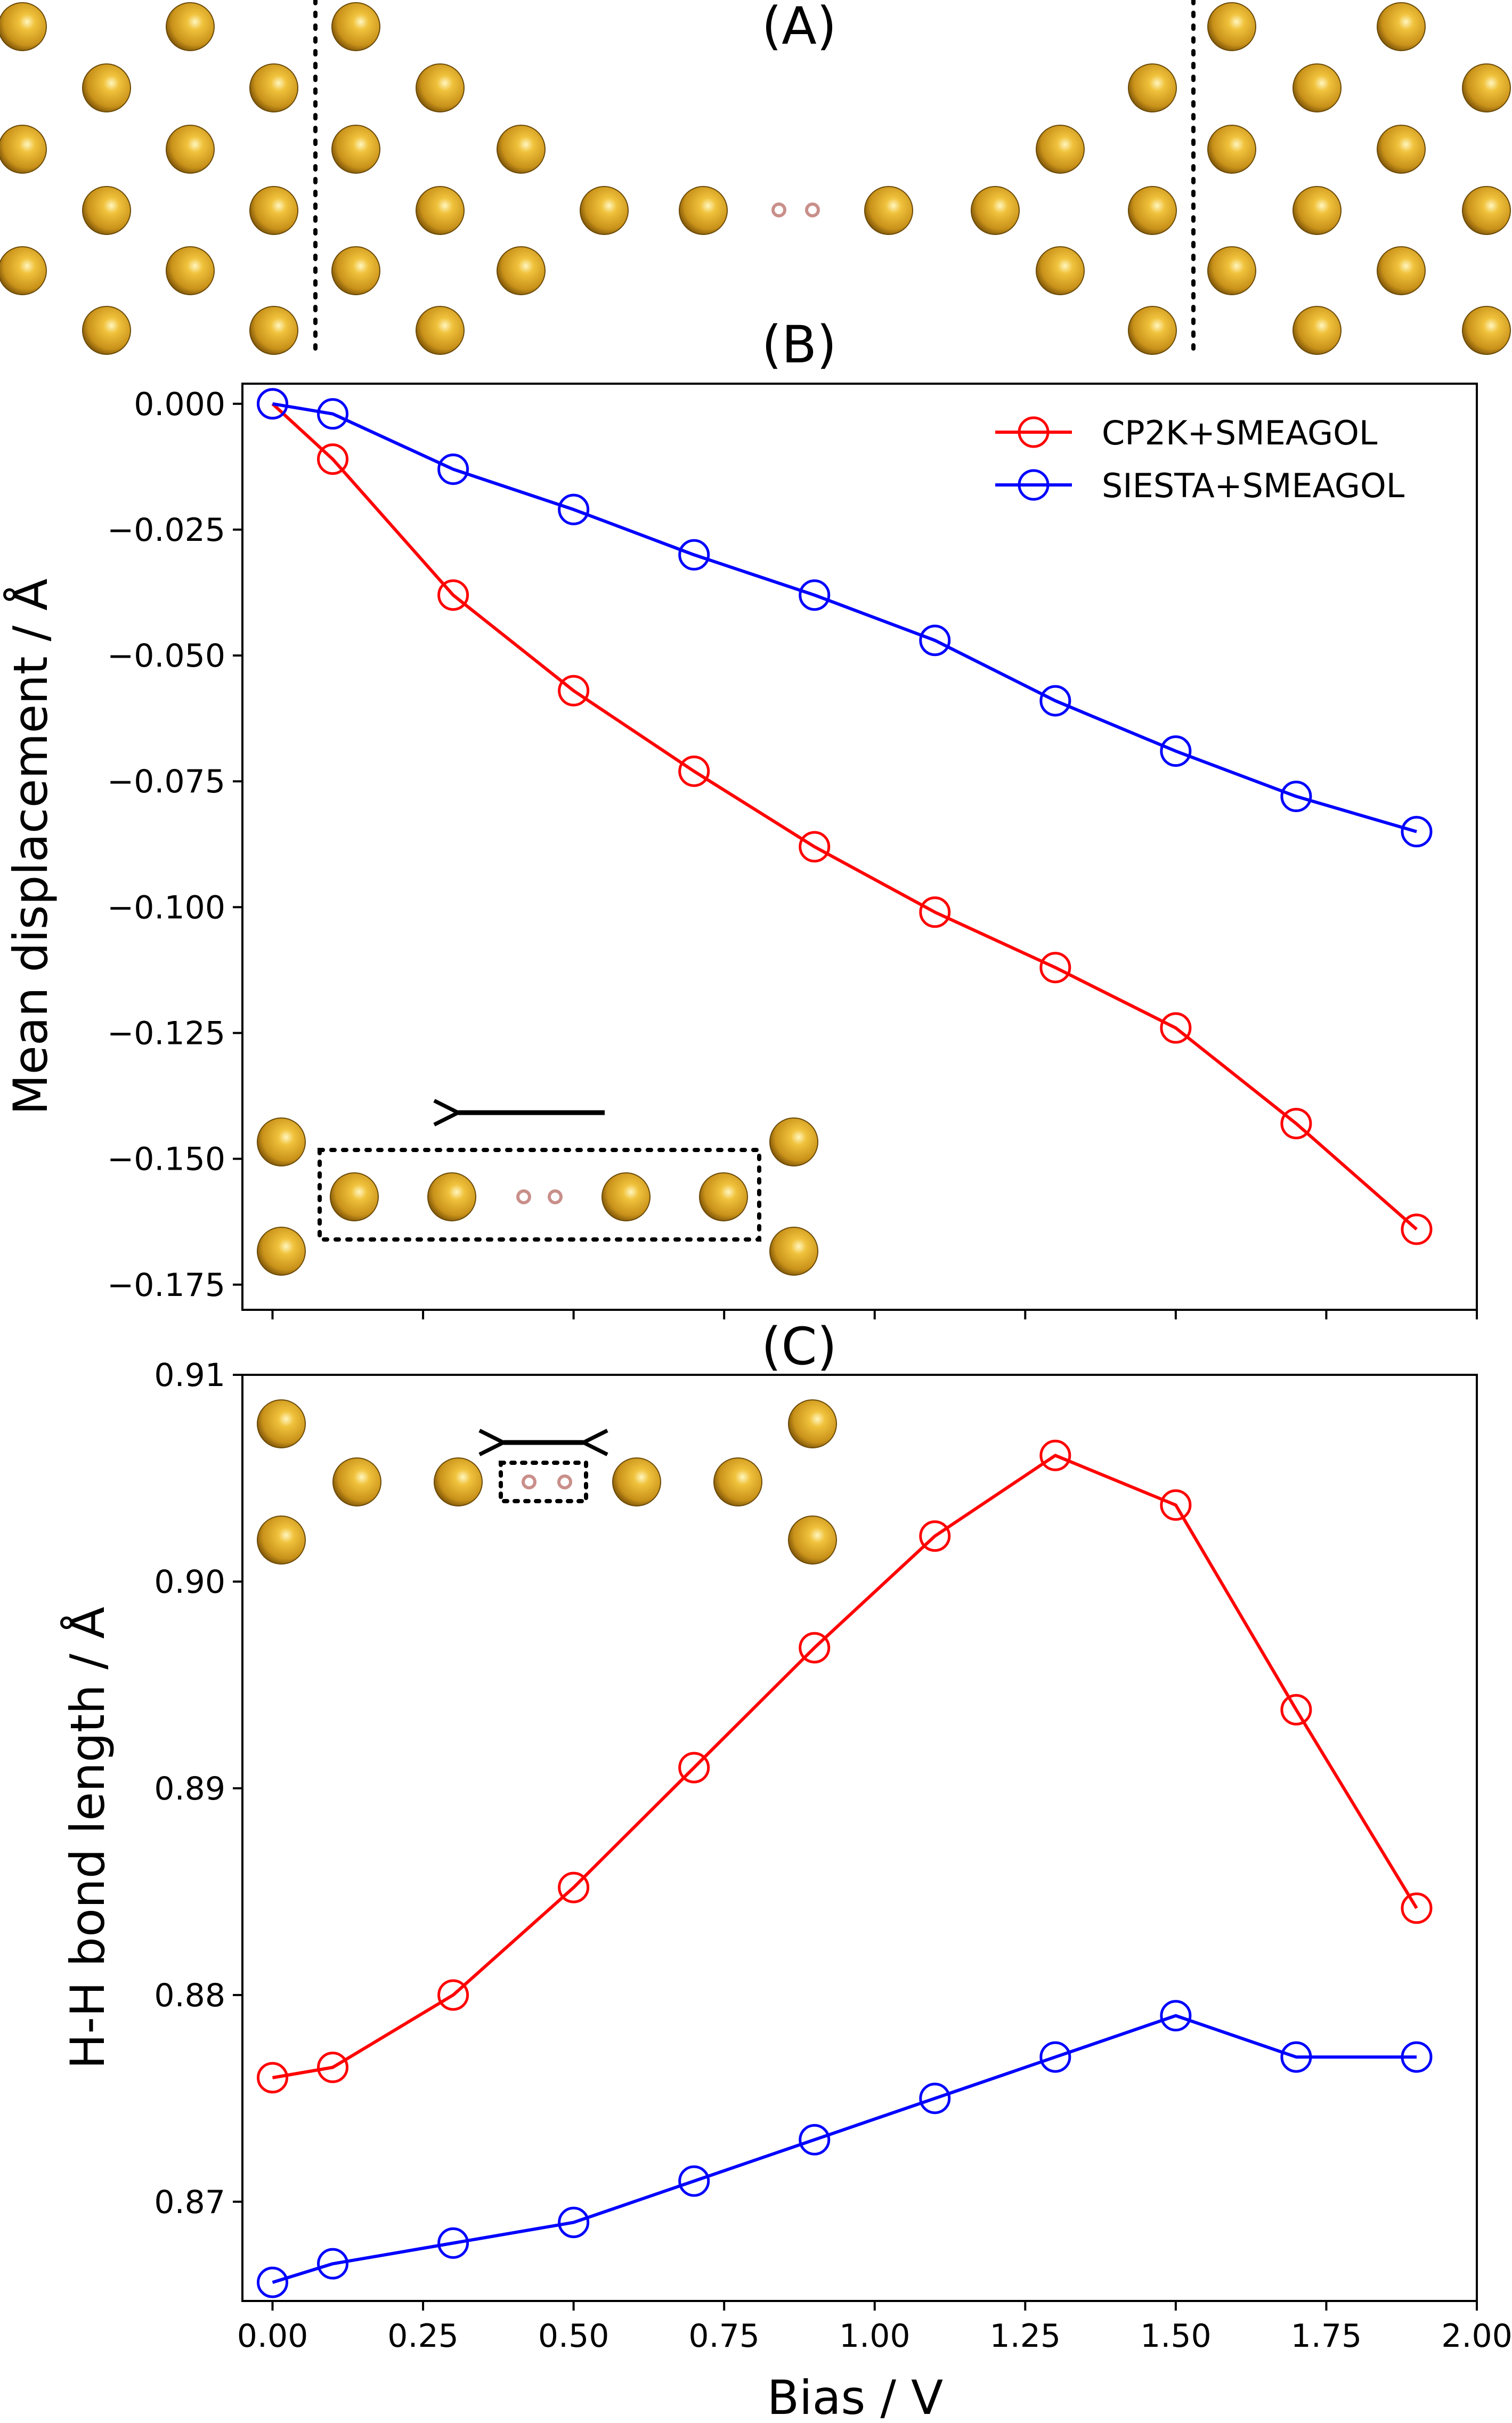 Image resolution: width=1512 pixels, height=2423 pixels. I want to click on y-axis-label: Mean displacement / Å, so click(31, 847).